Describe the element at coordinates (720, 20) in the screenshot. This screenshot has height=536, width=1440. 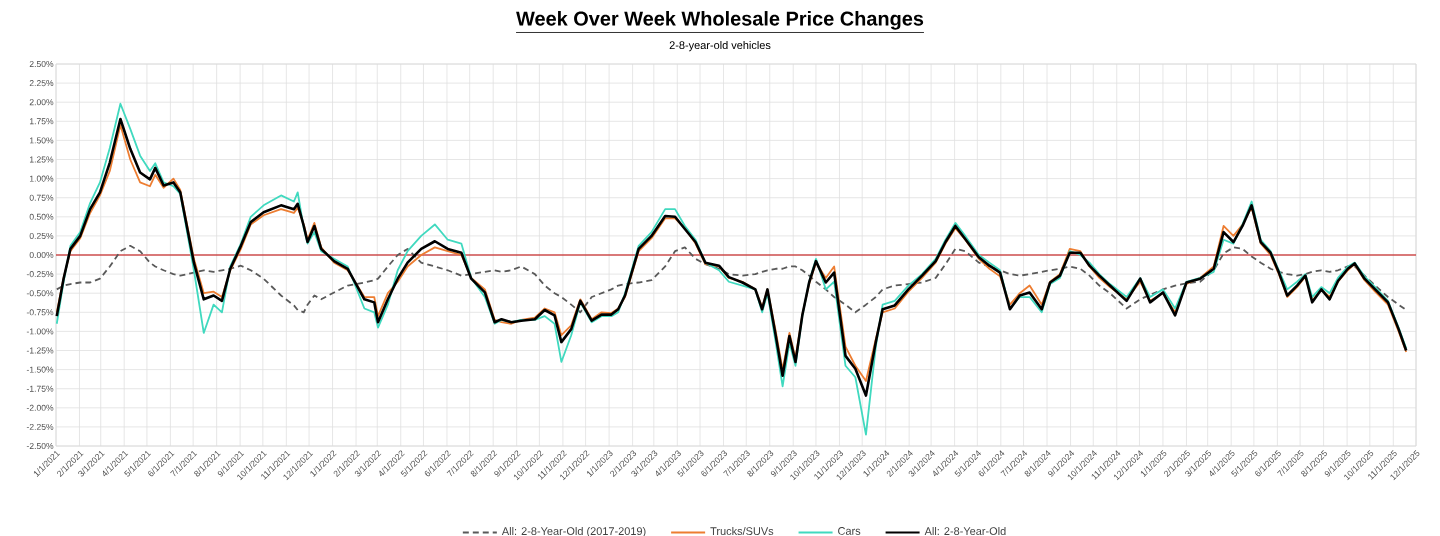
I see `chart-title: Week Over Week Wholesale Price Changes` at that location.